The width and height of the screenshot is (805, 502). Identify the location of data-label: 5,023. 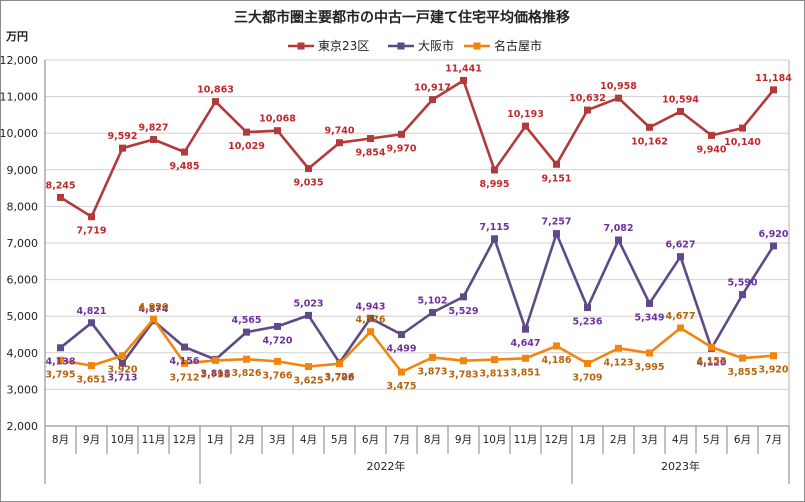
(308, 303).